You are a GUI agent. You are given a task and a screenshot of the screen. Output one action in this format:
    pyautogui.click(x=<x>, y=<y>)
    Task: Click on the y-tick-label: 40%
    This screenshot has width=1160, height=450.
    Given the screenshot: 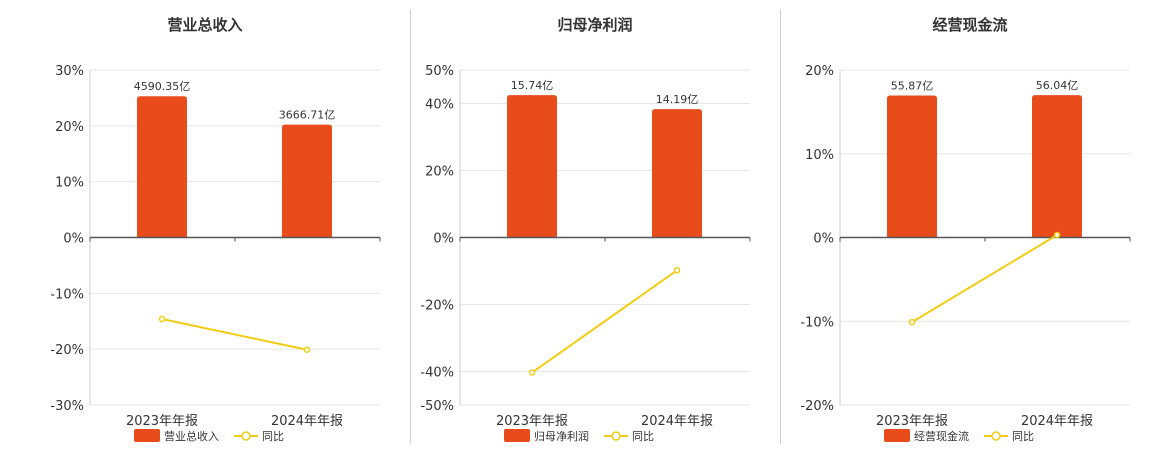 What is the action you would take?
    pyautogui.click(x=439, y=105)
    